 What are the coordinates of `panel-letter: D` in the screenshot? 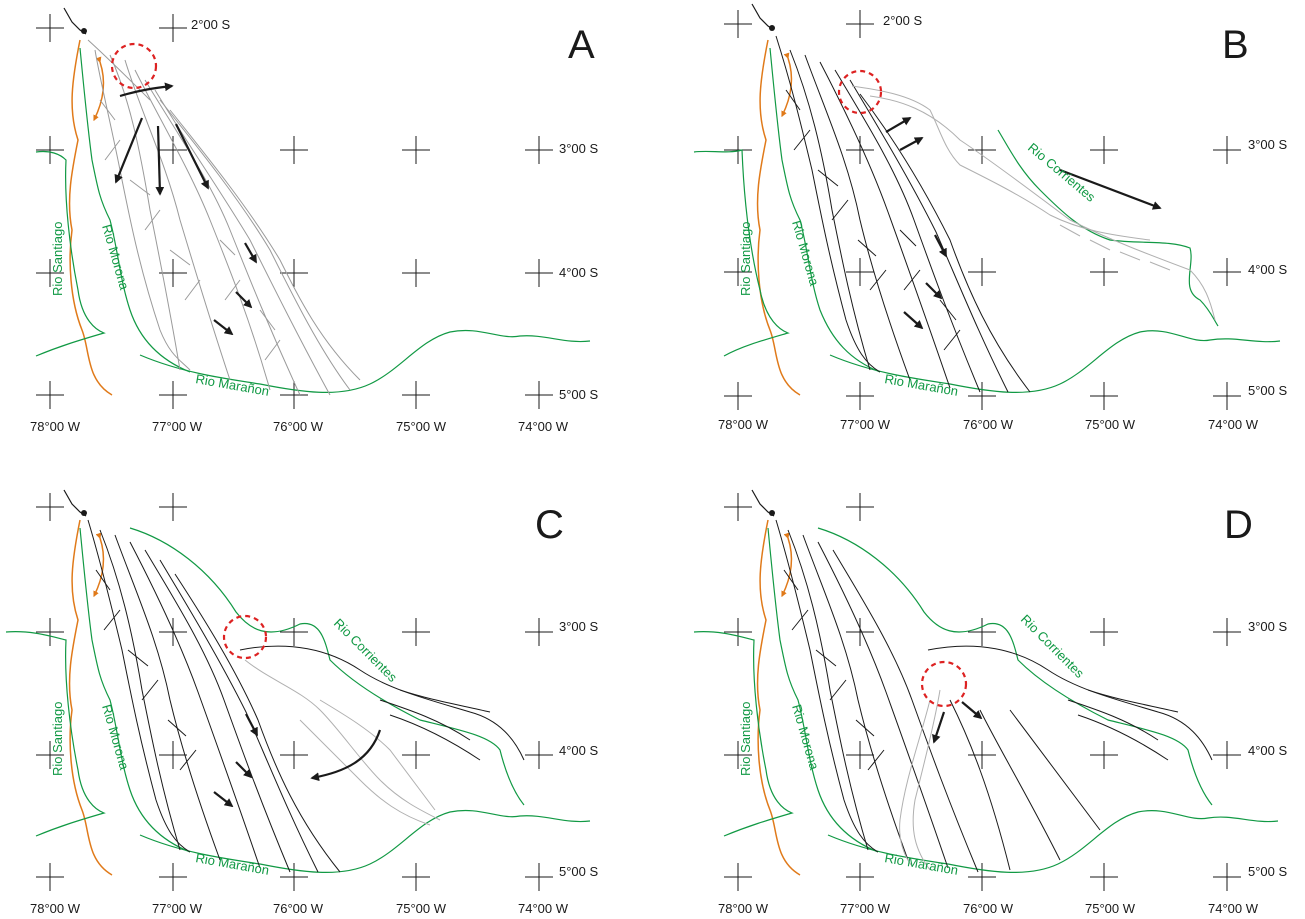 It's located at (1238, 525).